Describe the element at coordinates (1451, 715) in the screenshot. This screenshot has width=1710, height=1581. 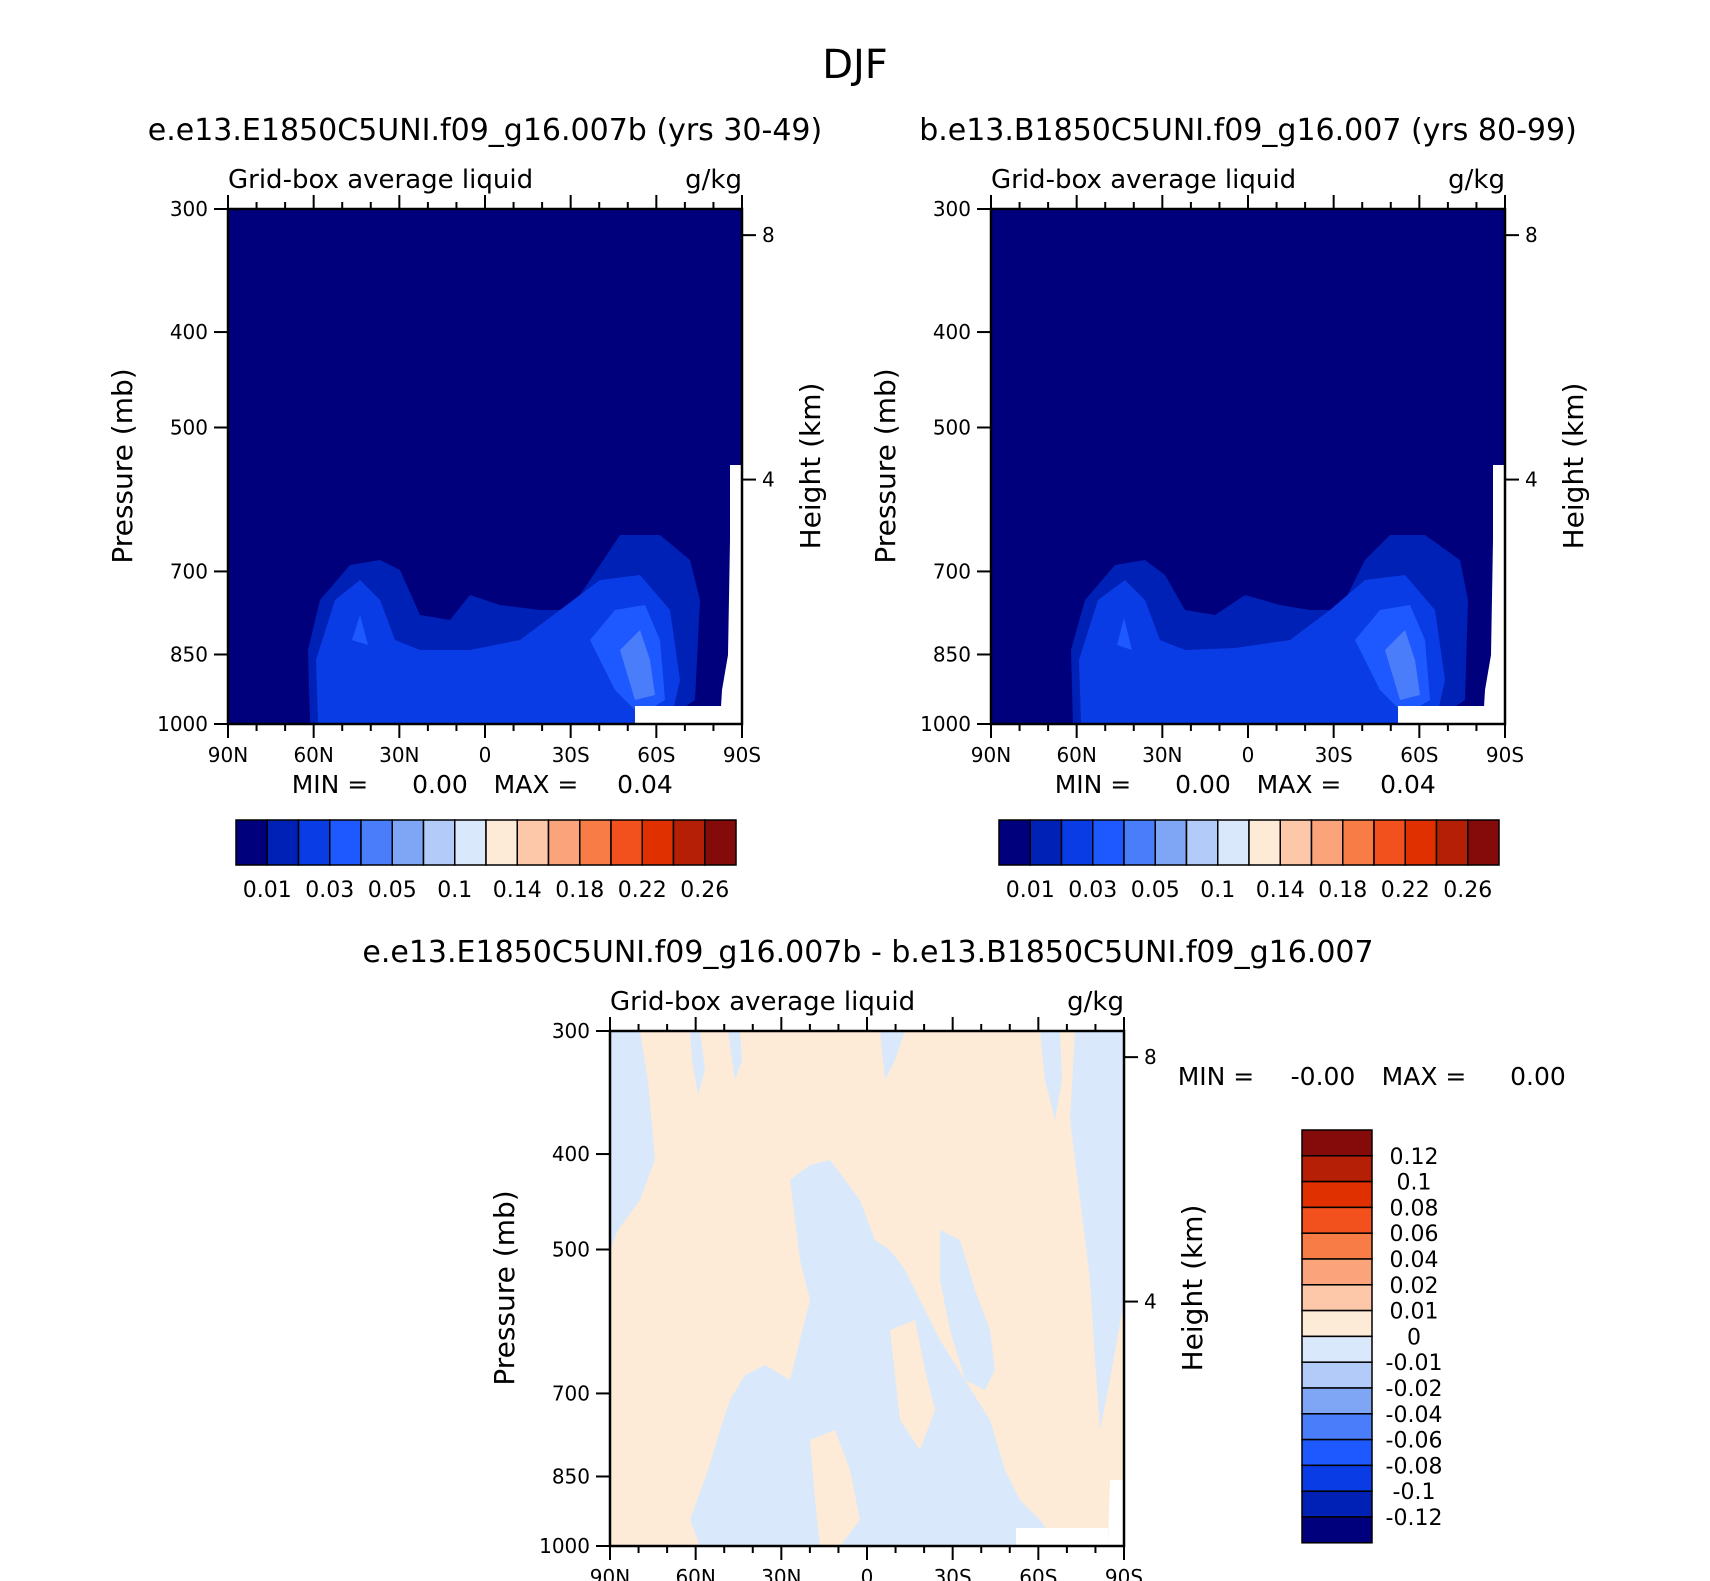
I see `panel-b-missing-surface` at that location.